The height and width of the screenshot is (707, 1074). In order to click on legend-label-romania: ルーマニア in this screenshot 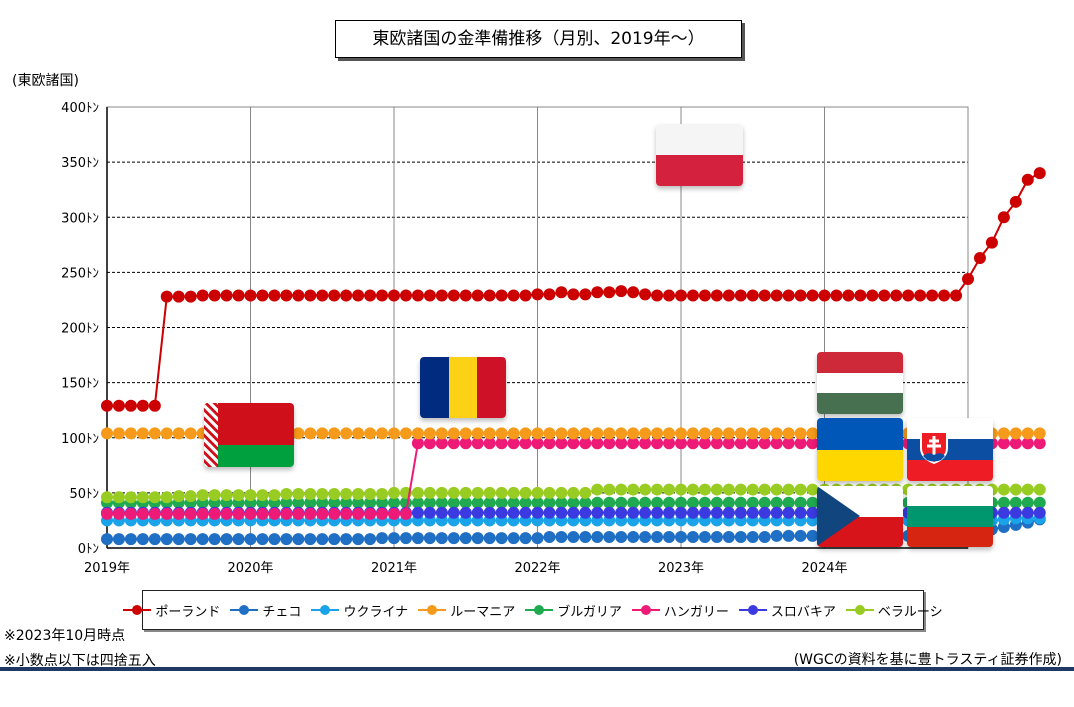, I will do `click(483, 612)`.